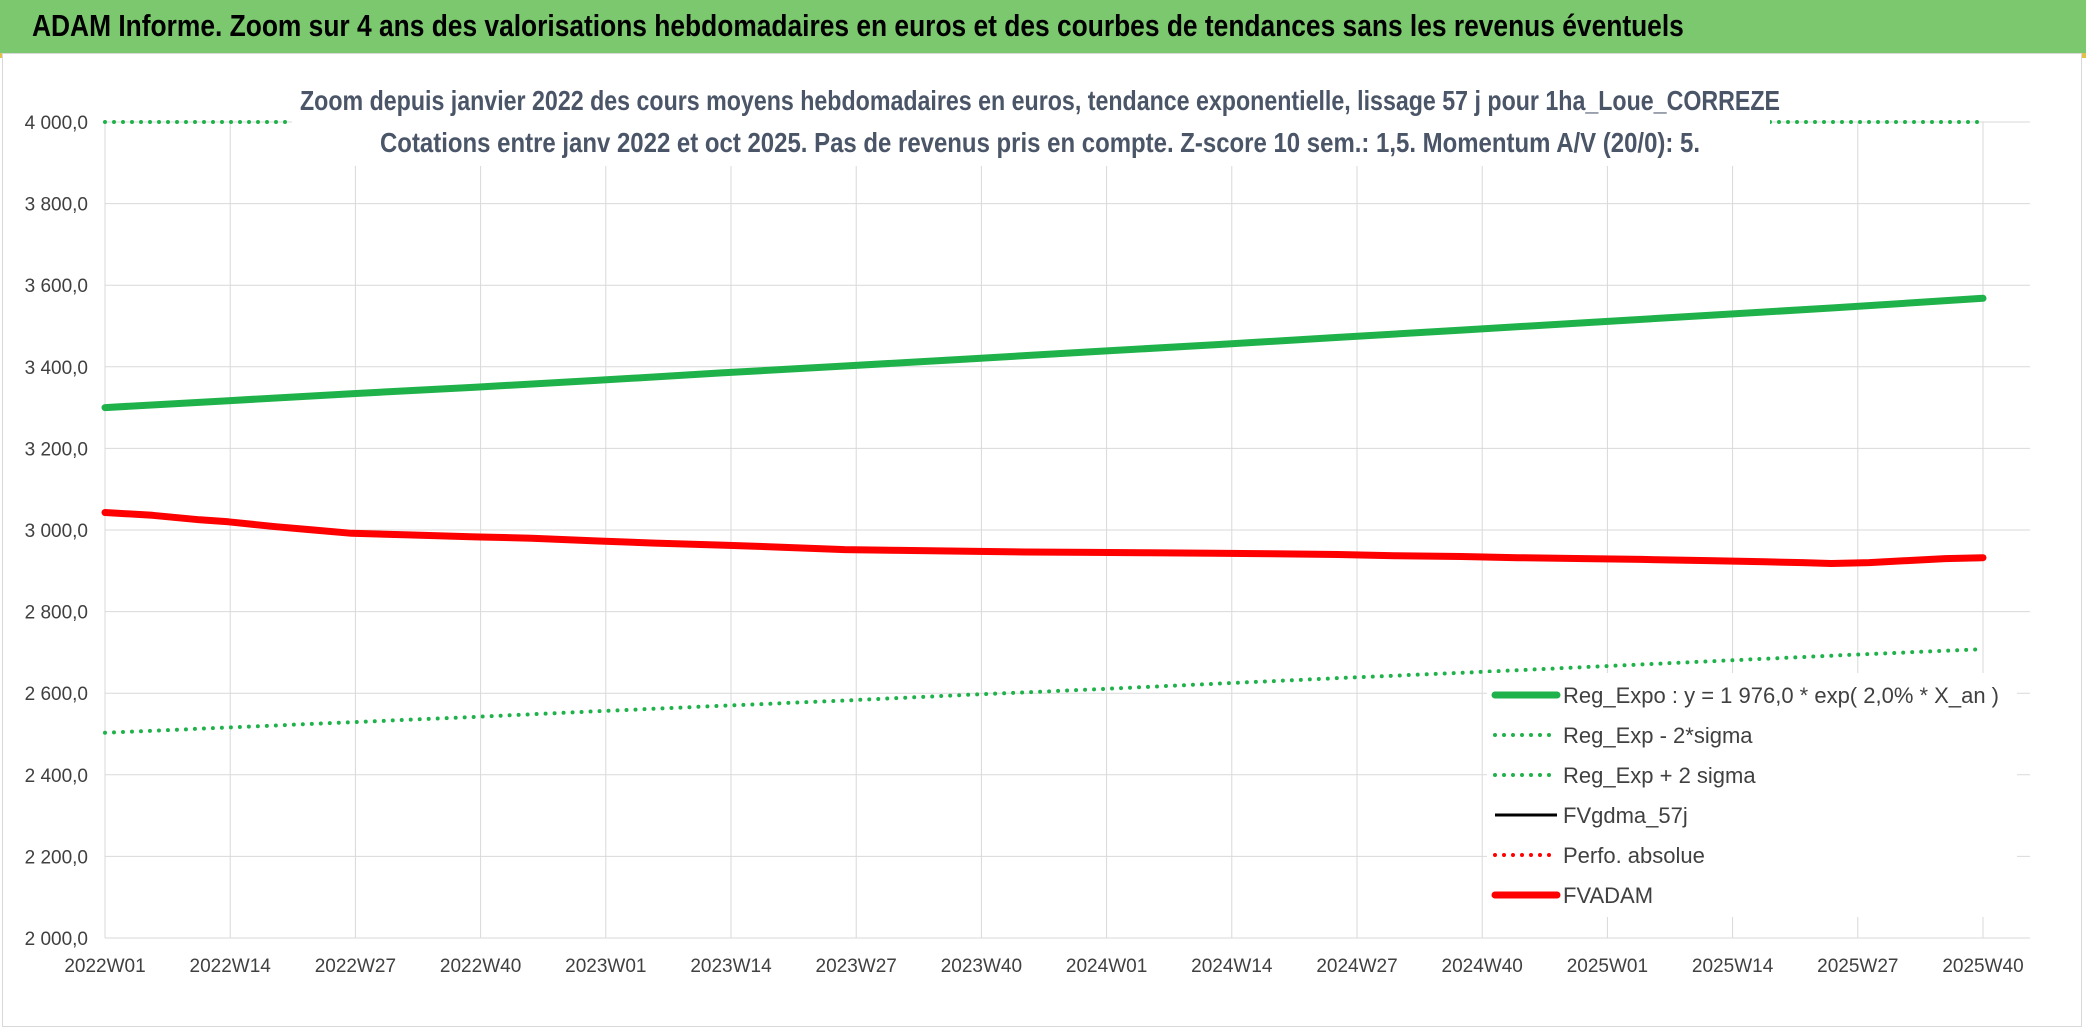  What do you see at coordinates (104, 966) in the screenshot?
I see `x-tick-label: 2022W01` at bounding box center [104, 966].